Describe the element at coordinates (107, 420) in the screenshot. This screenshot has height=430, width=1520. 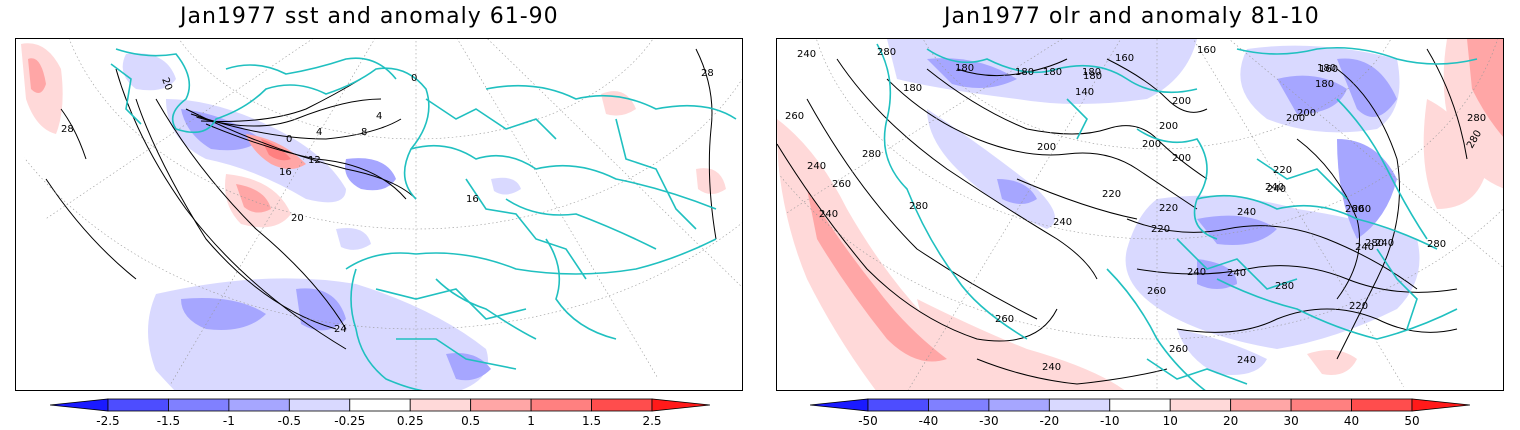
I see `colorbar-tick-label: -2.5` at that location.